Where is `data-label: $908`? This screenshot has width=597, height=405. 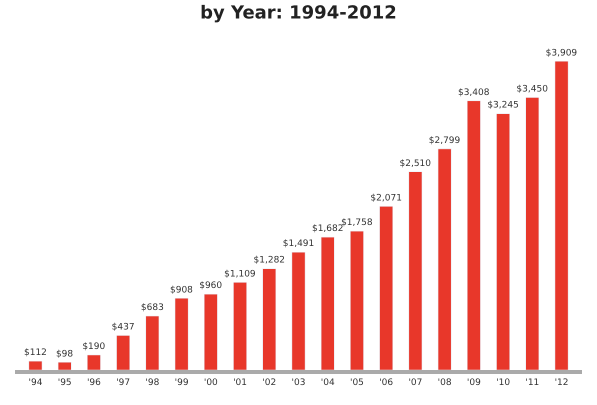
data-label: $908 is located at coordinates (182, 290).